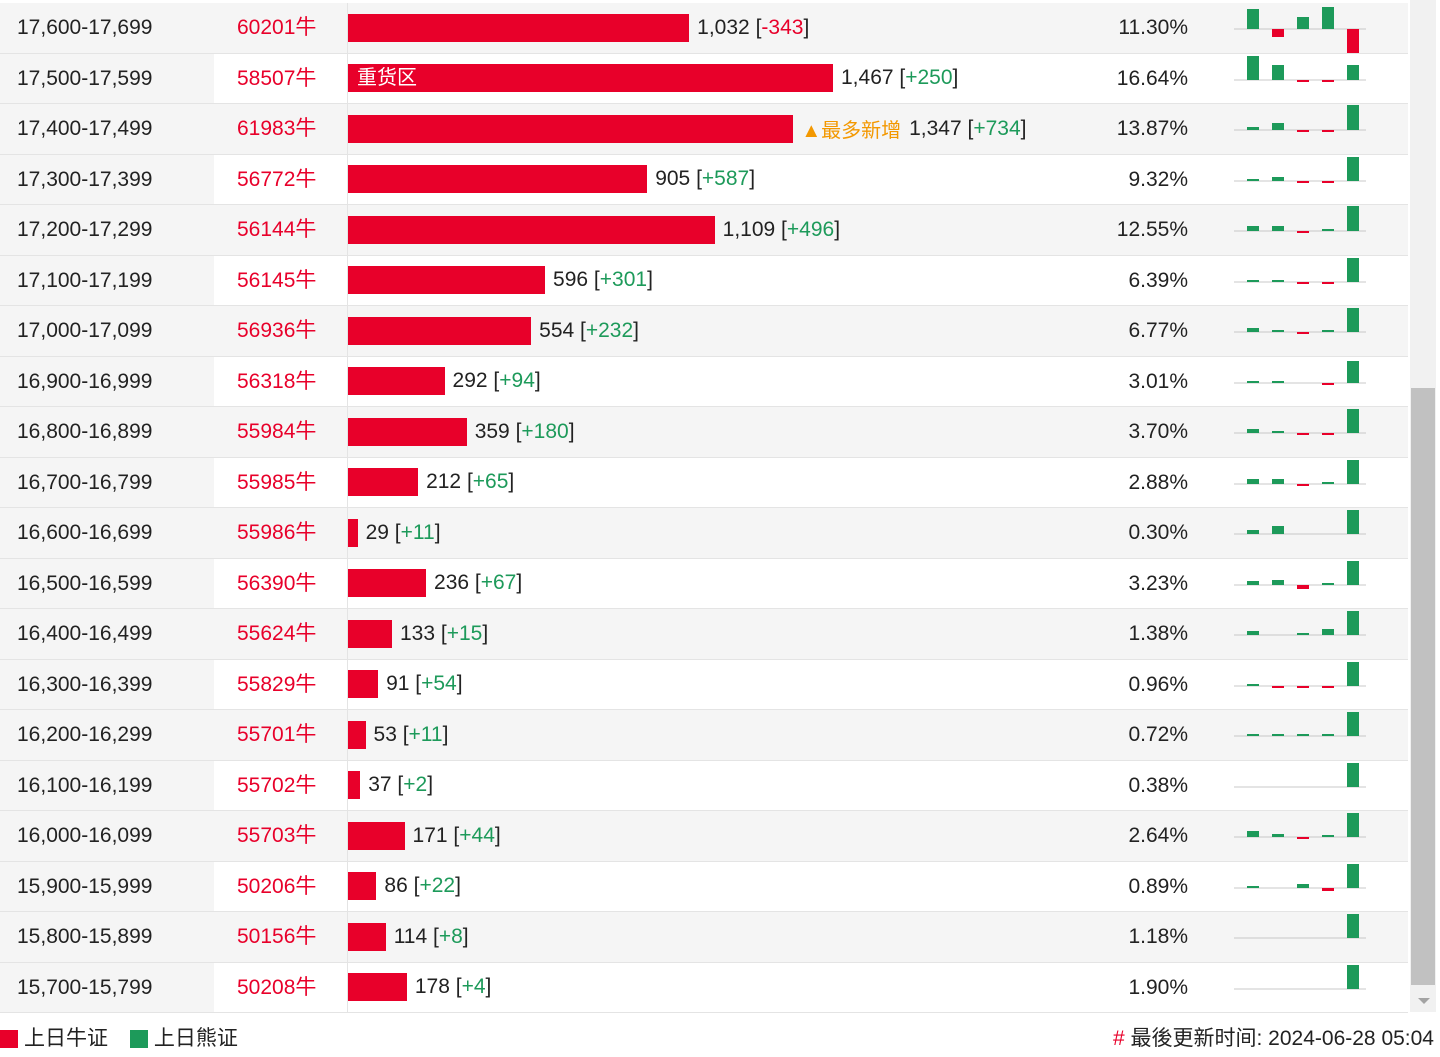 The height and width of the screenshot is (1057, 1440). What do you see at coordinates (704, 179) in the screenshot?
I see `table-row: 17,300-17,399 56772牛 905 [+587] 9.32%` at bounding box center [704, 179].